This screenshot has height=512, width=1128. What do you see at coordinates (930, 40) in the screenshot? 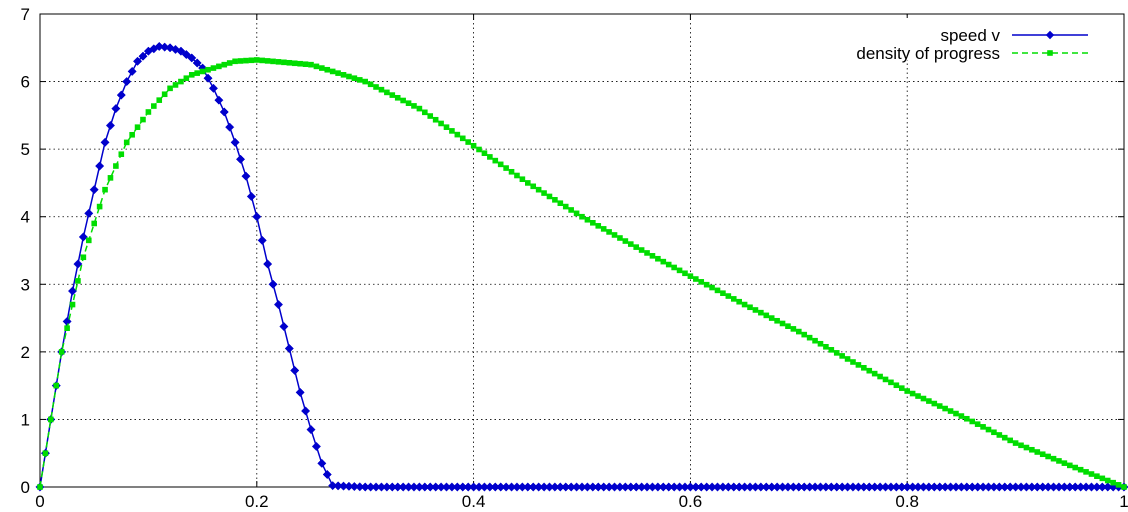
I see `legend: speed v density of progress` at bounding box center [930, 40].